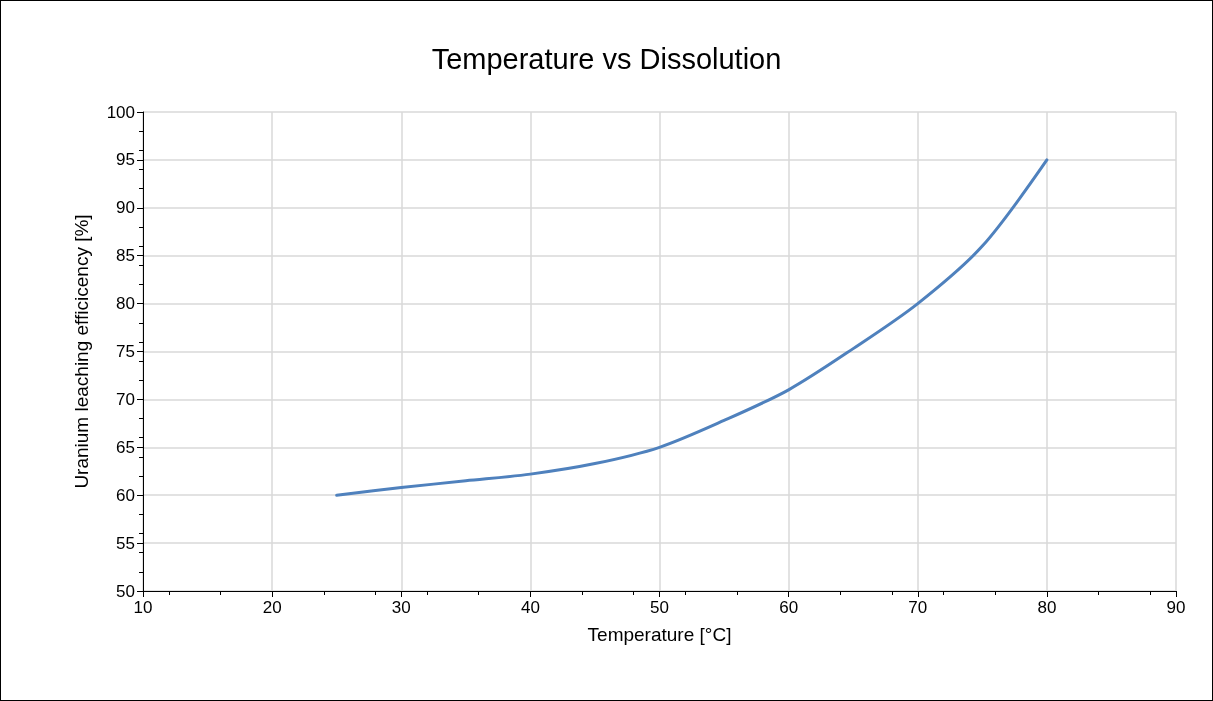  What do you see at coordinates (1047, 607) in the screenshot?
I see `x-tick-label: 80` at bounding box center [1047, 607].